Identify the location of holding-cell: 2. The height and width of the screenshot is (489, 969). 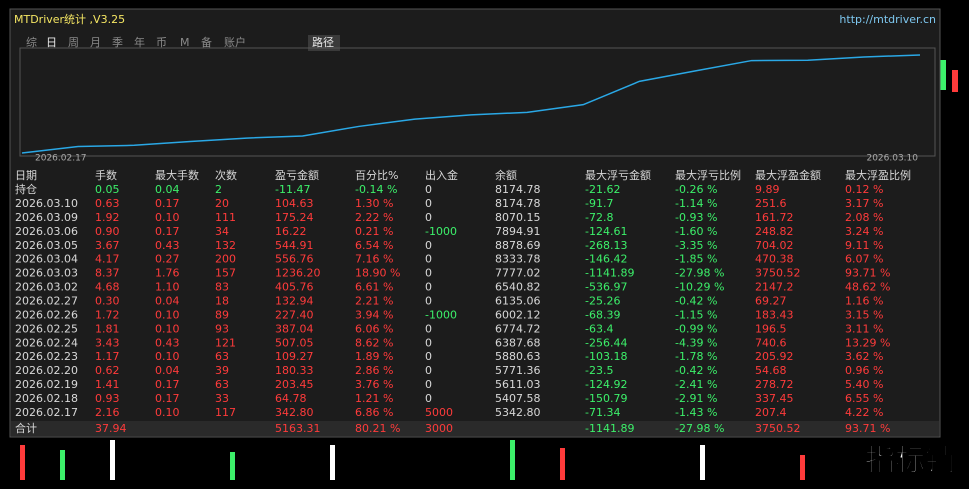
(218, 189).